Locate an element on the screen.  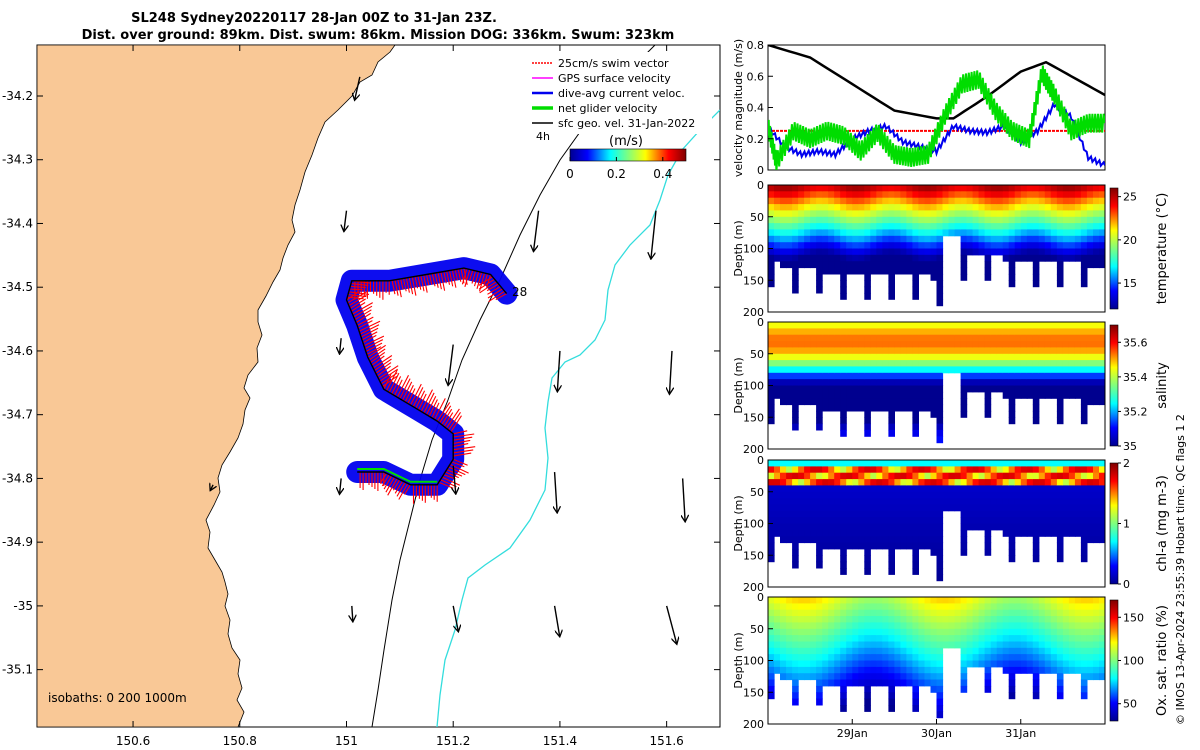
section-cells is located at coordinates (936, 246).